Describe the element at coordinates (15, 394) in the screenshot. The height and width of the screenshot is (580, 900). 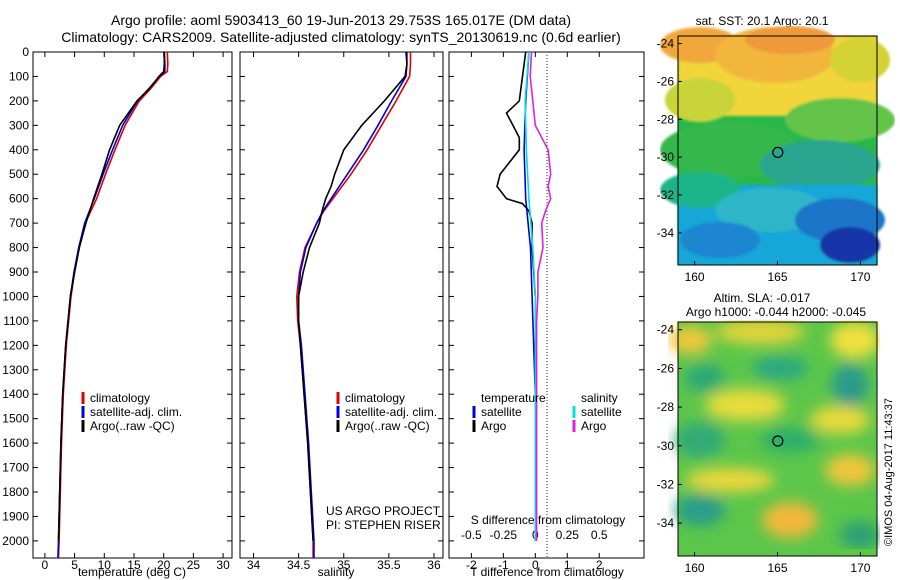
I see `y-tick-label: 1400` at that location.